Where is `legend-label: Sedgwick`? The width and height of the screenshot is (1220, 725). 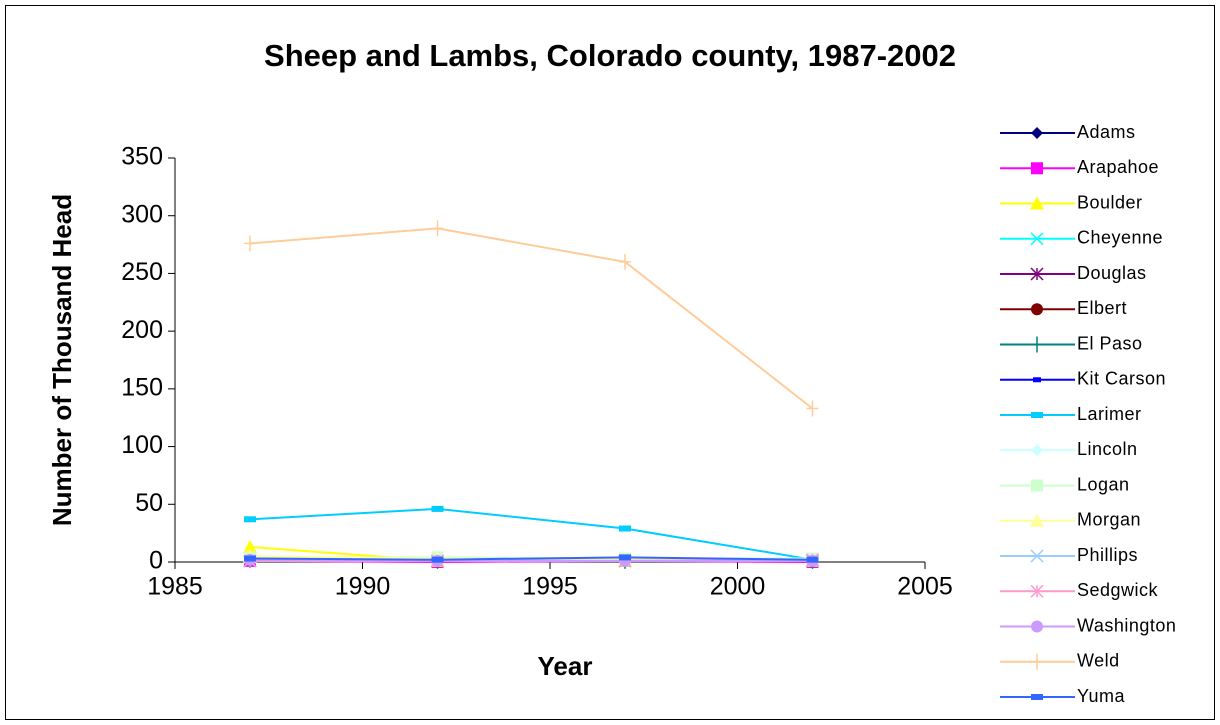
legend-label: Sedgwick is located at coordinates (1118, 590).